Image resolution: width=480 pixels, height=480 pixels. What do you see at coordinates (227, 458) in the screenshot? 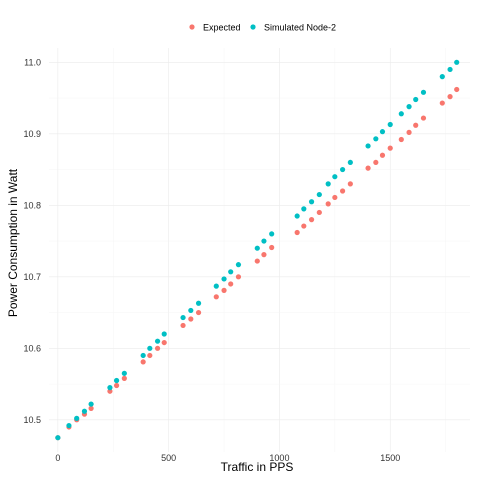
I see `x-axis-ticks: 0 500 1000 1500` at bounding box center [227, 458].